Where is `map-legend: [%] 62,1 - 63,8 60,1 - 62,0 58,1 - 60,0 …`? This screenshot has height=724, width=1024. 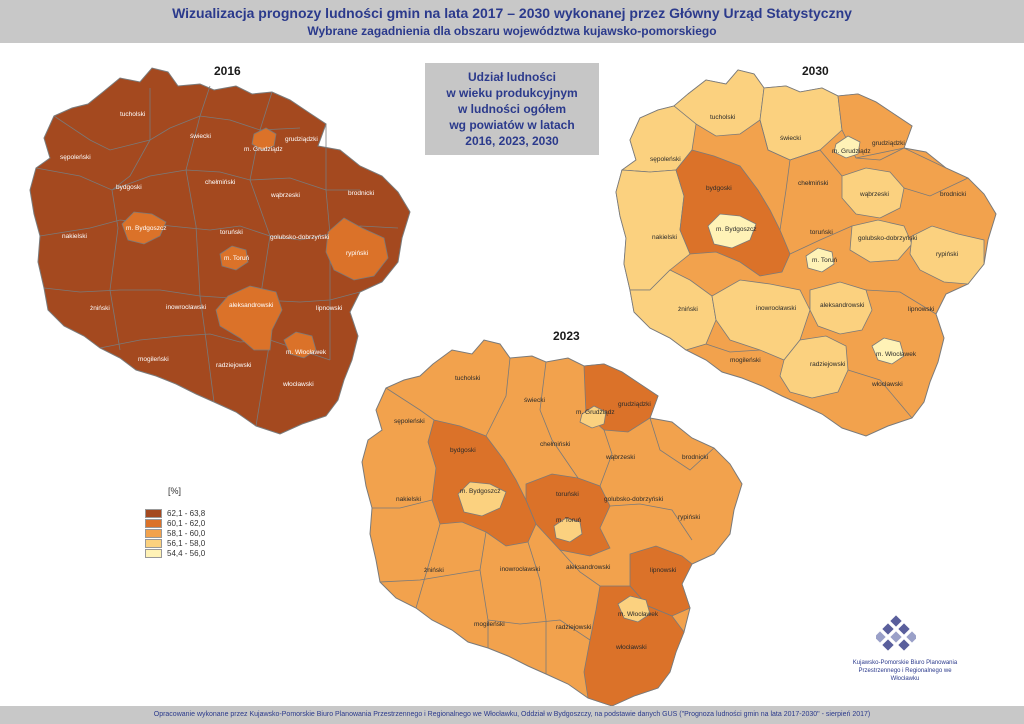
map-legend: [%] 62,1 - 63,8 60,1 - 62,0 58,1 - 60,0 … is located at coordinates (205, 526).